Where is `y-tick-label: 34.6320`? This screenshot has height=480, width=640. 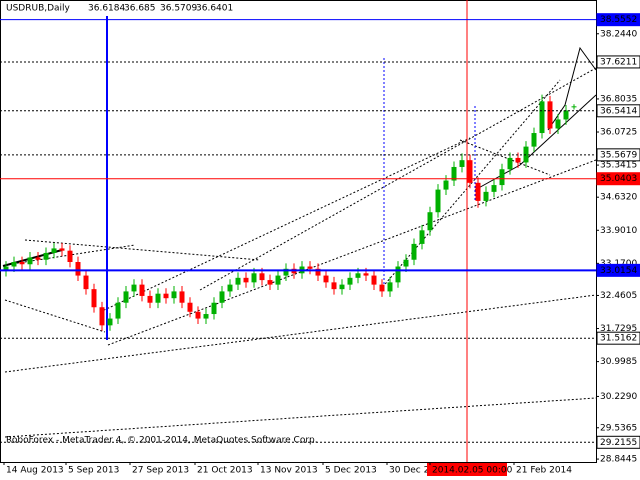 y-tick-label: 34.6320 is located at coordinates (618, 198).